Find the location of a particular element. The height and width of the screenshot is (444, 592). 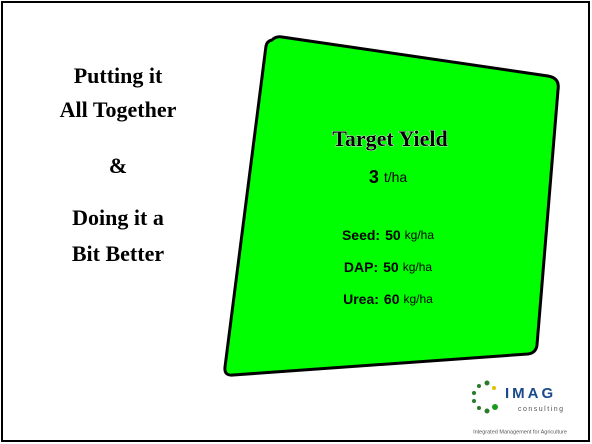

heading-line: Putting it is located at coordinates (118, 75).